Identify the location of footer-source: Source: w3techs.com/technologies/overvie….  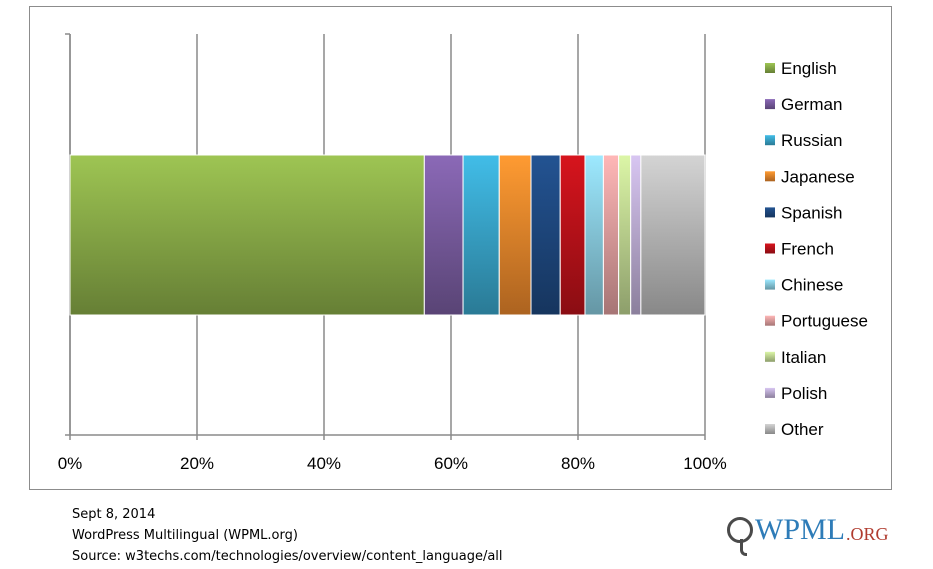
(287, 556).